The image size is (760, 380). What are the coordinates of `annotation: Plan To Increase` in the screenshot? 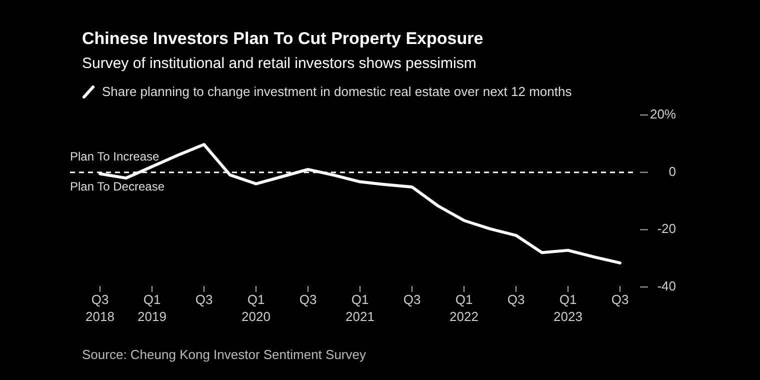 It's located at (115, 156).